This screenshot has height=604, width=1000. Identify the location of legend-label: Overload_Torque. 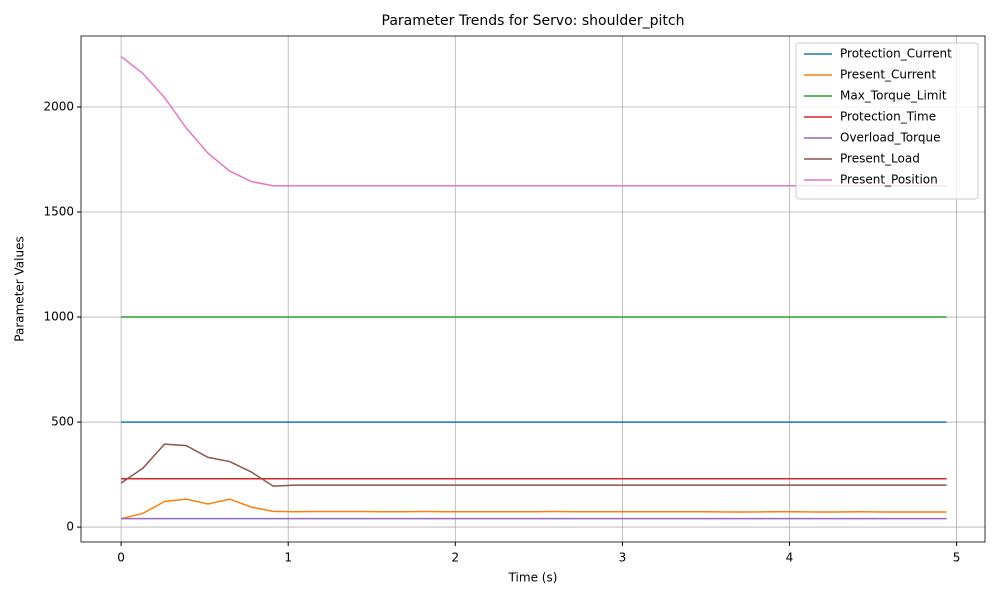
(890, 138).